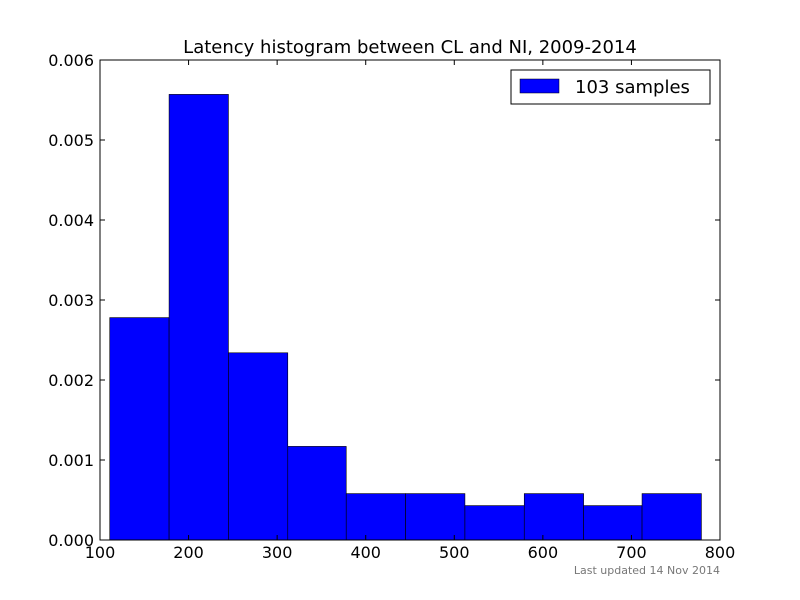  Describe the element at coordinates (539, 86) in the screenshot. I see `legend-swatch` at that location.